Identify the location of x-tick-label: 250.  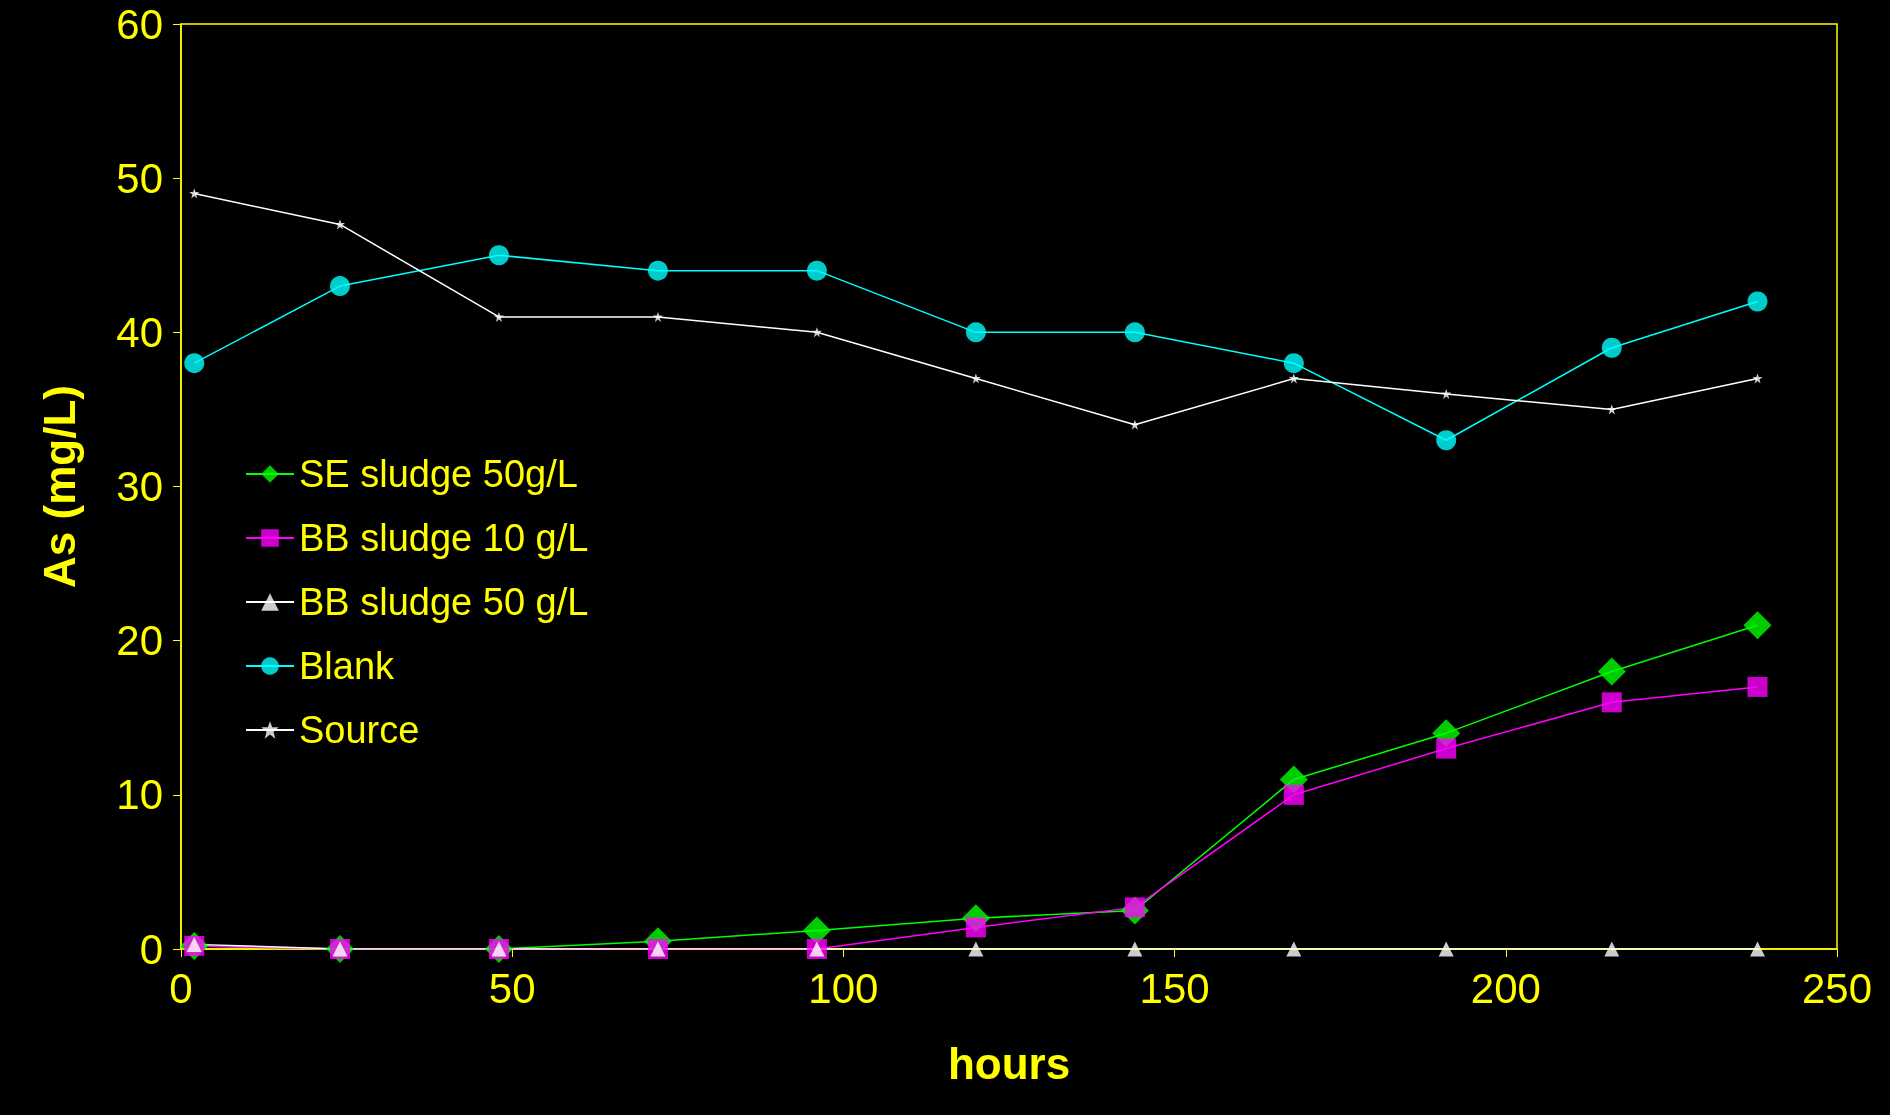
(1837, 988).